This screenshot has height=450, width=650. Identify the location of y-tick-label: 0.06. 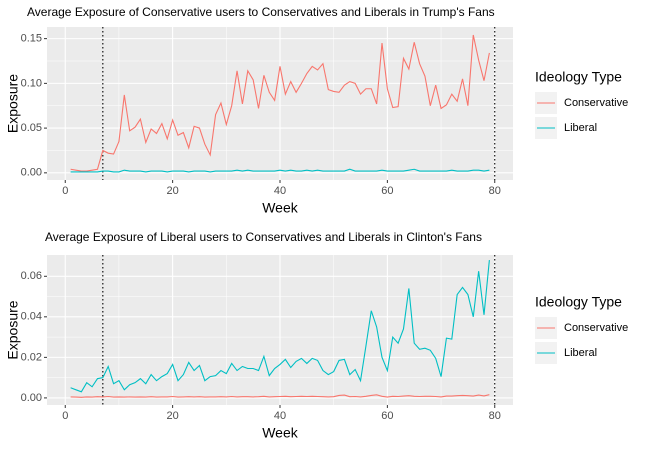
(31, 276).